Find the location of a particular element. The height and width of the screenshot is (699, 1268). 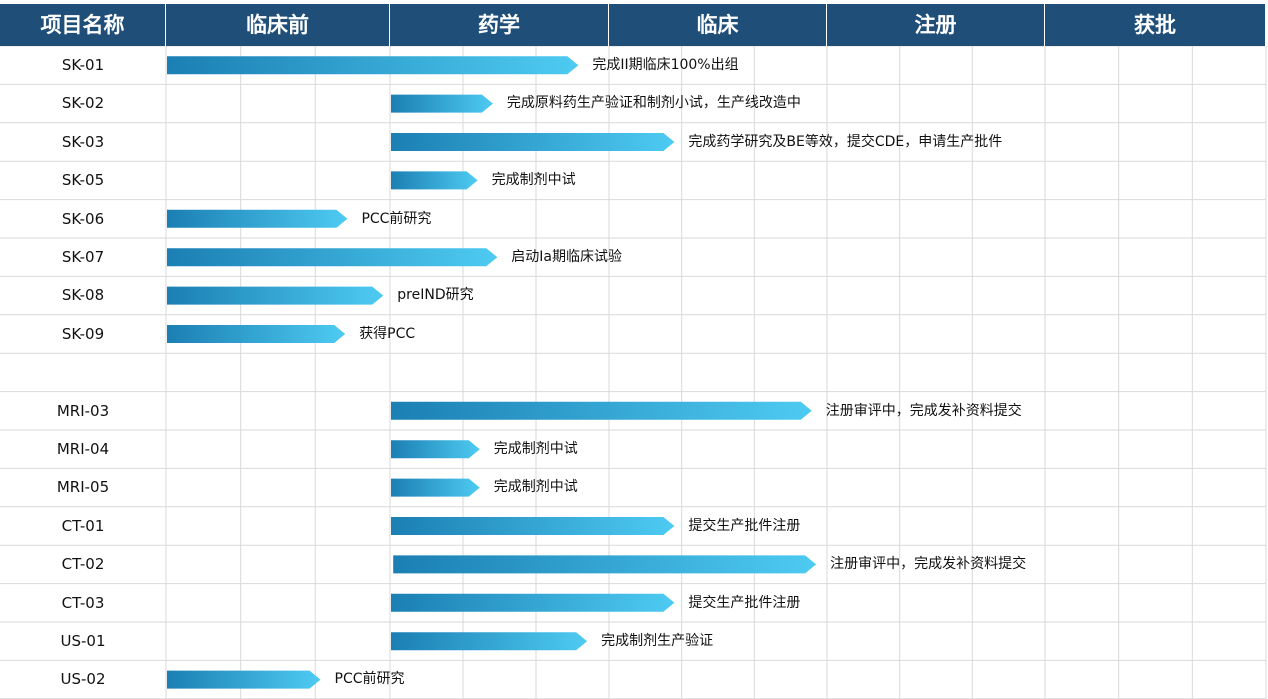

header-cell-0: 项目名称 is located at coordinates (83, 25).